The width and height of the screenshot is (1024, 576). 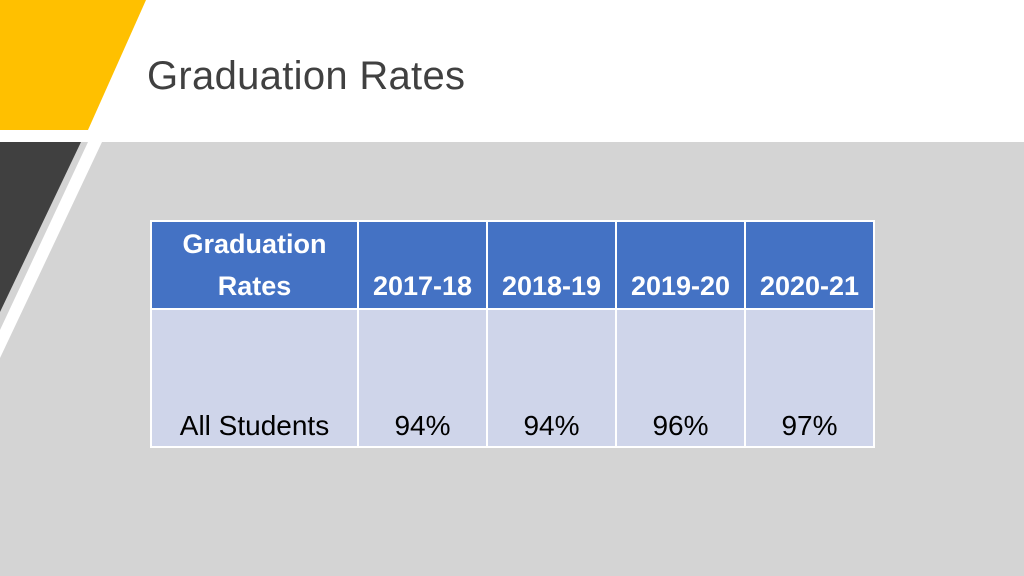 I want to click on table-header-cell: 2020-21, so click(x=809, y=265).